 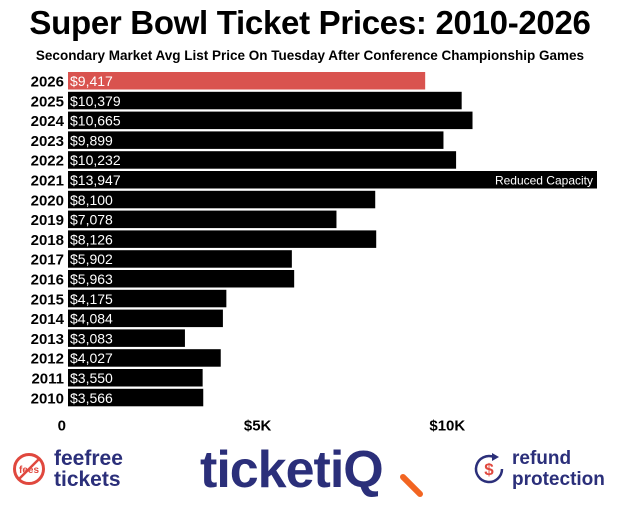 What do you see at coordinates (144, 358) in the screenshot?
I see `bar-2012` at bounding box center [144, 358].